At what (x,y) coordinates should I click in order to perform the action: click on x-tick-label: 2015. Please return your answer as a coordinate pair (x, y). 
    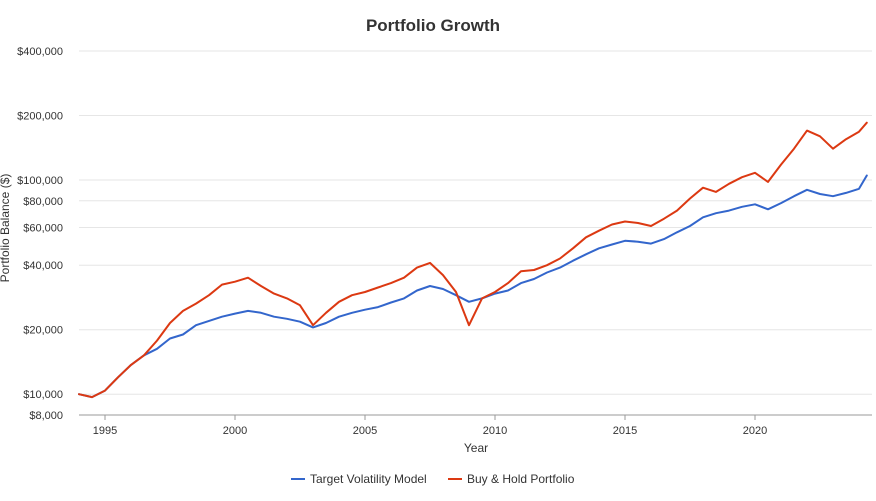
    Looking at the image, I should click on (625, 431).